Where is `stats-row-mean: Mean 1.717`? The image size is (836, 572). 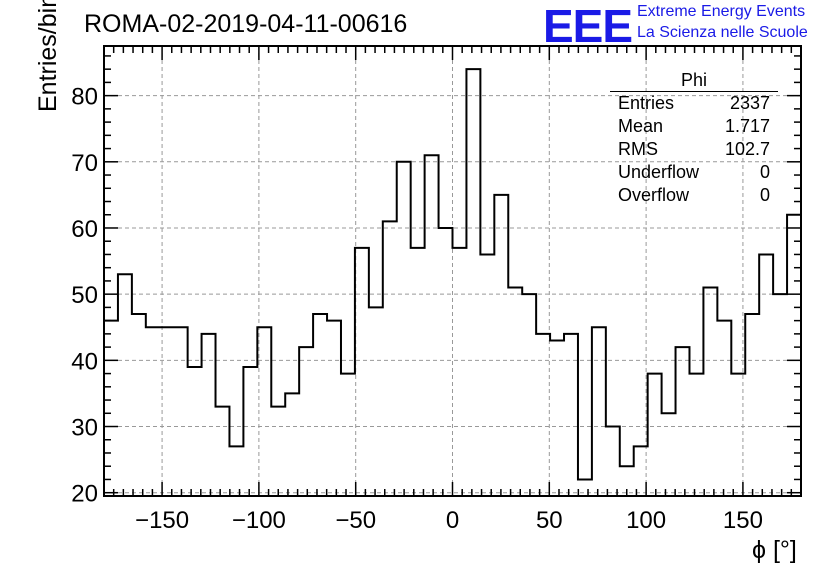 stats-row-mean: Mean 1.717 is located at coordinates (694, 126).